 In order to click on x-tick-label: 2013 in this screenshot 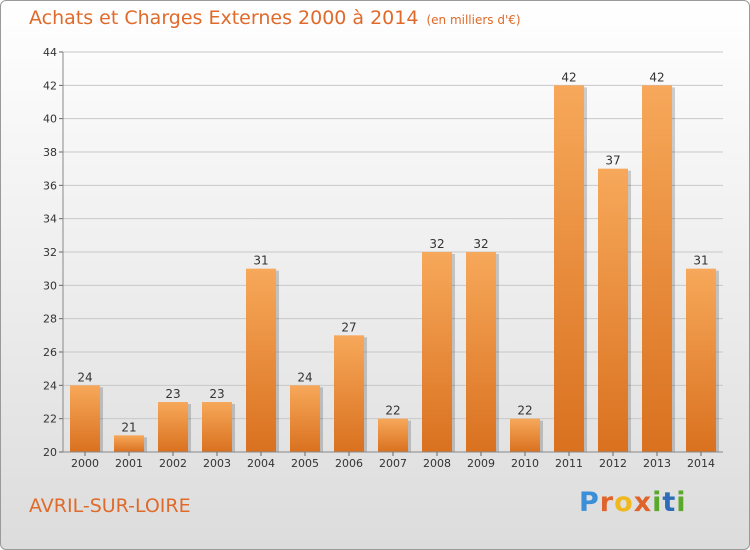, I will do `click(657, 463)`.